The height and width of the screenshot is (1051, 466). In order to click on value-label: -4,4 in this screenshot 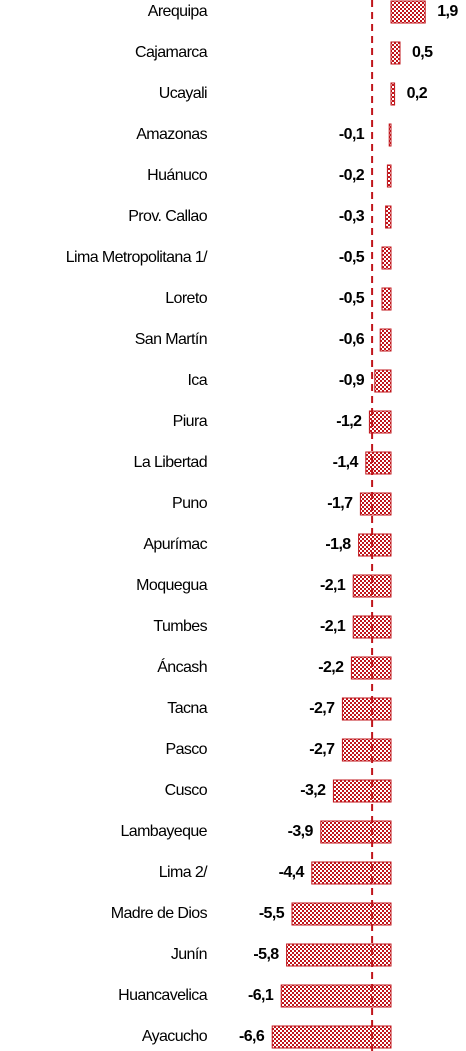, I will do `click(292, 872)`.